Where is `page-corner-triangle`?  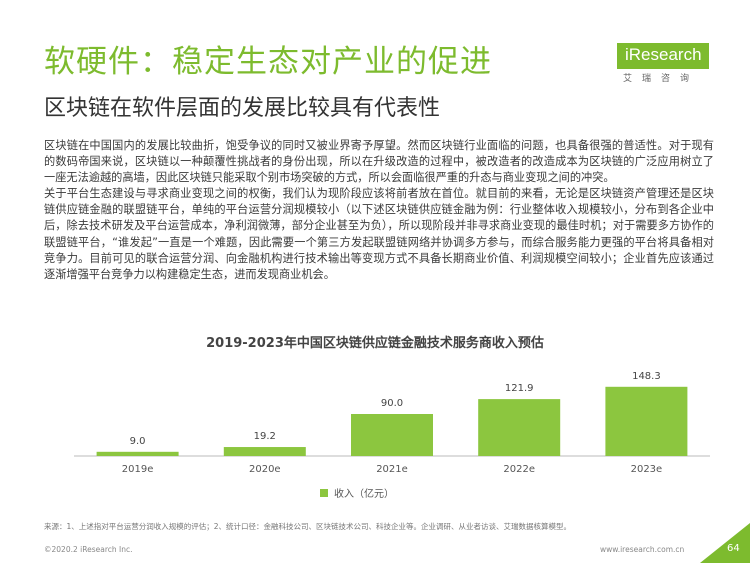
page-corner-triangle is located at coordinates (725, 543).